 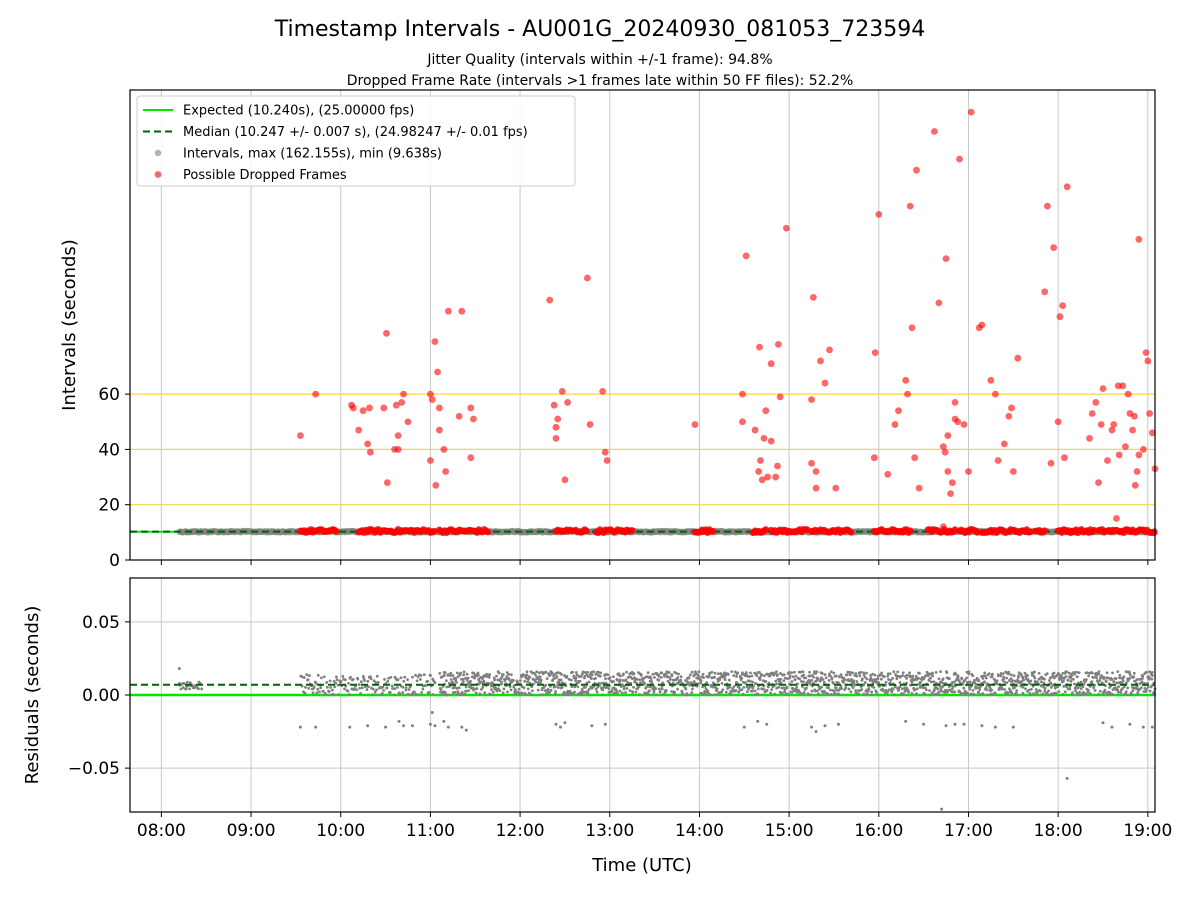 I want to click on x-tick-label: 10:00, so click(x=340, y=831).